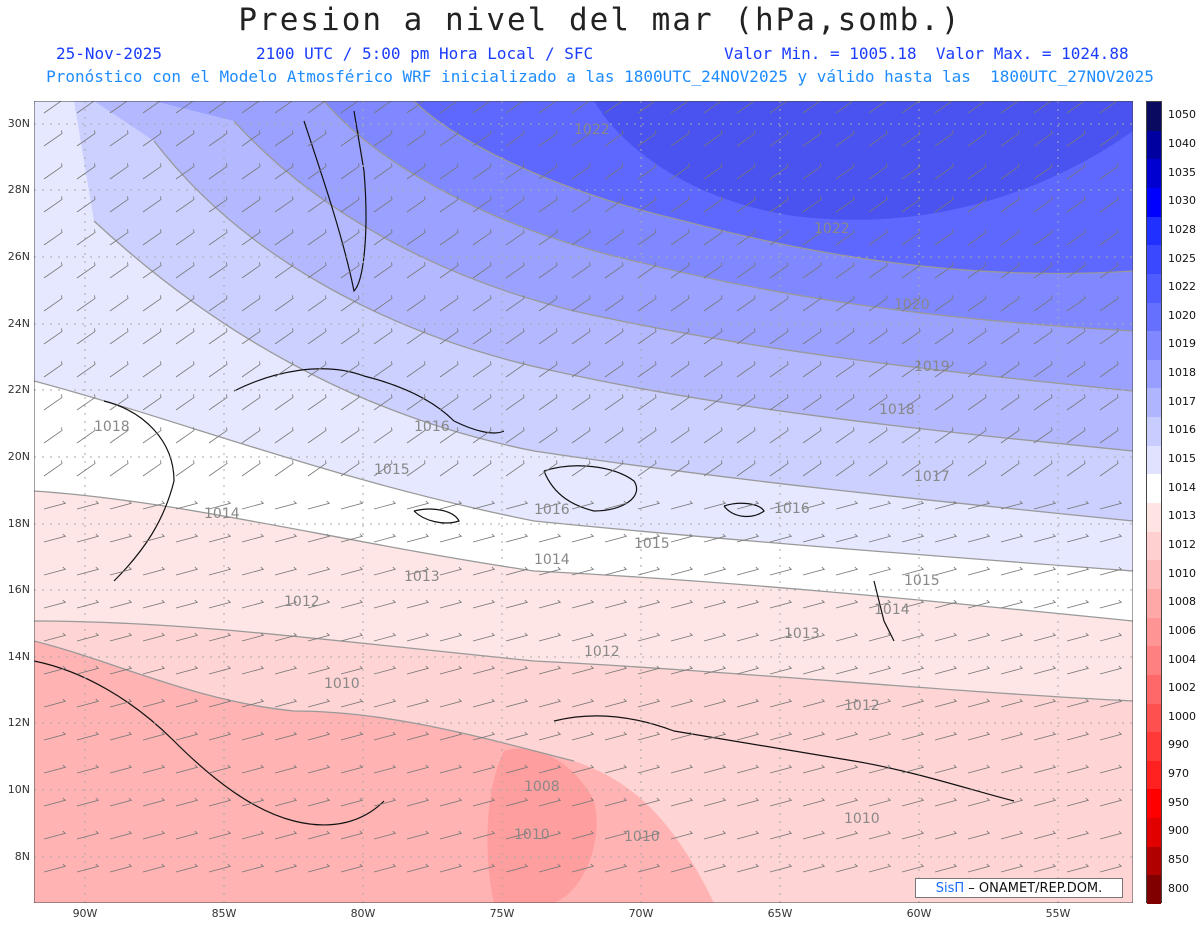 This screenshot has width=1200, height=927. What do you see at coordinates (18, 123) in the screenshot?
I see `lat-label: 30N` at bounding box center [18, 123].